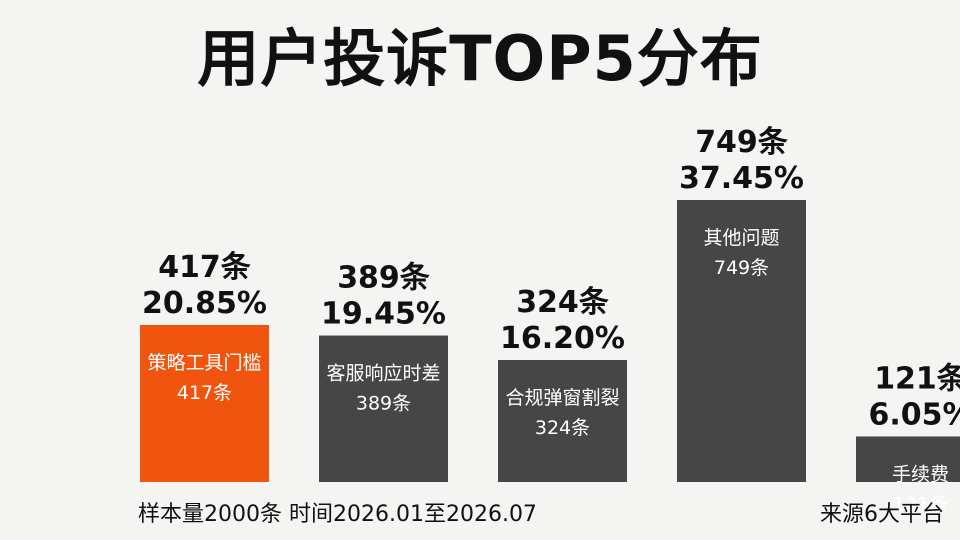  I want to click on bar-value-label: 121条, so click(917, 378).